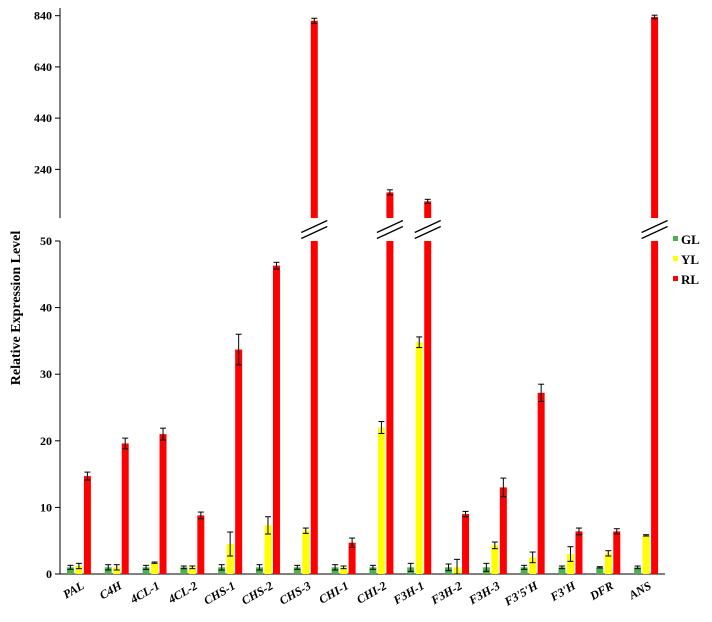 This screenshot has height=622, width=712. Describe the element at coordinates (16, 308) in the screenshot. I see `y-axis-label: Relative Expression Level` at that location.